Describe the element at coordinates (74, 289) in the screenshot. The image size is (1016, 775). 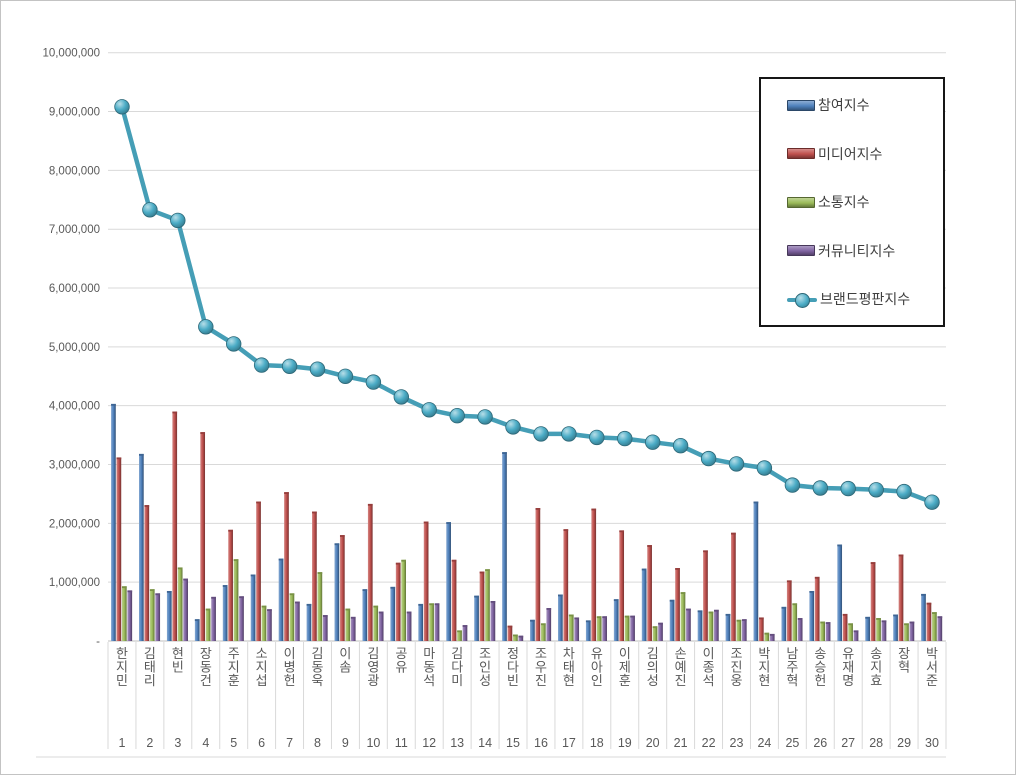
I see `svg-text: 6,000,000` at that location.